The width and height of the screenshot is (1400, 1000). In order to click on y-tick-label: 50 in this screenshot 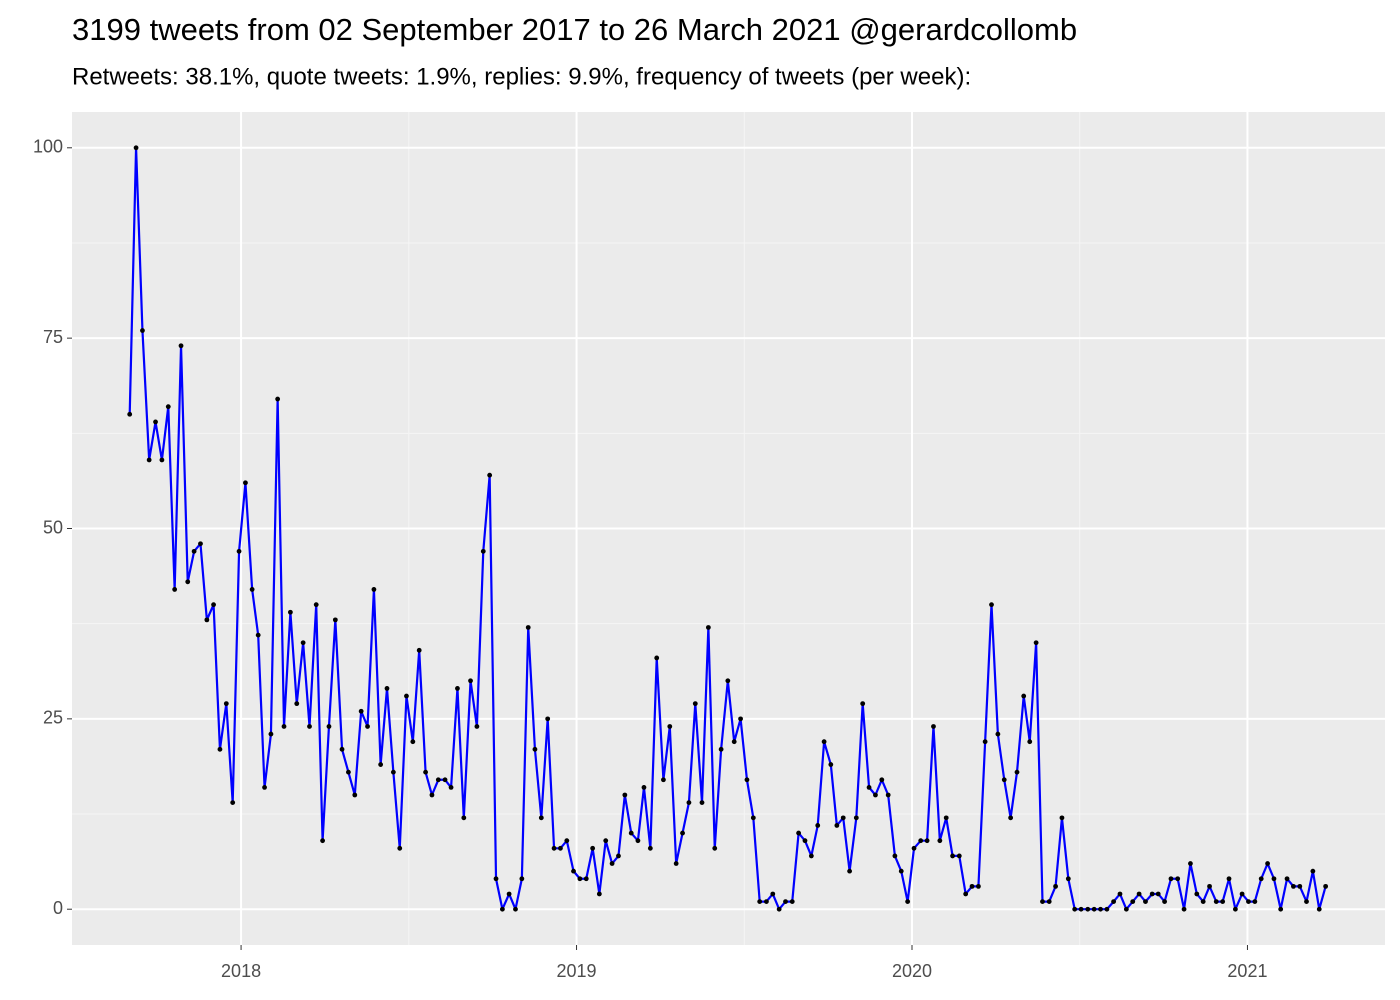, I will do `click(53, 527)`.